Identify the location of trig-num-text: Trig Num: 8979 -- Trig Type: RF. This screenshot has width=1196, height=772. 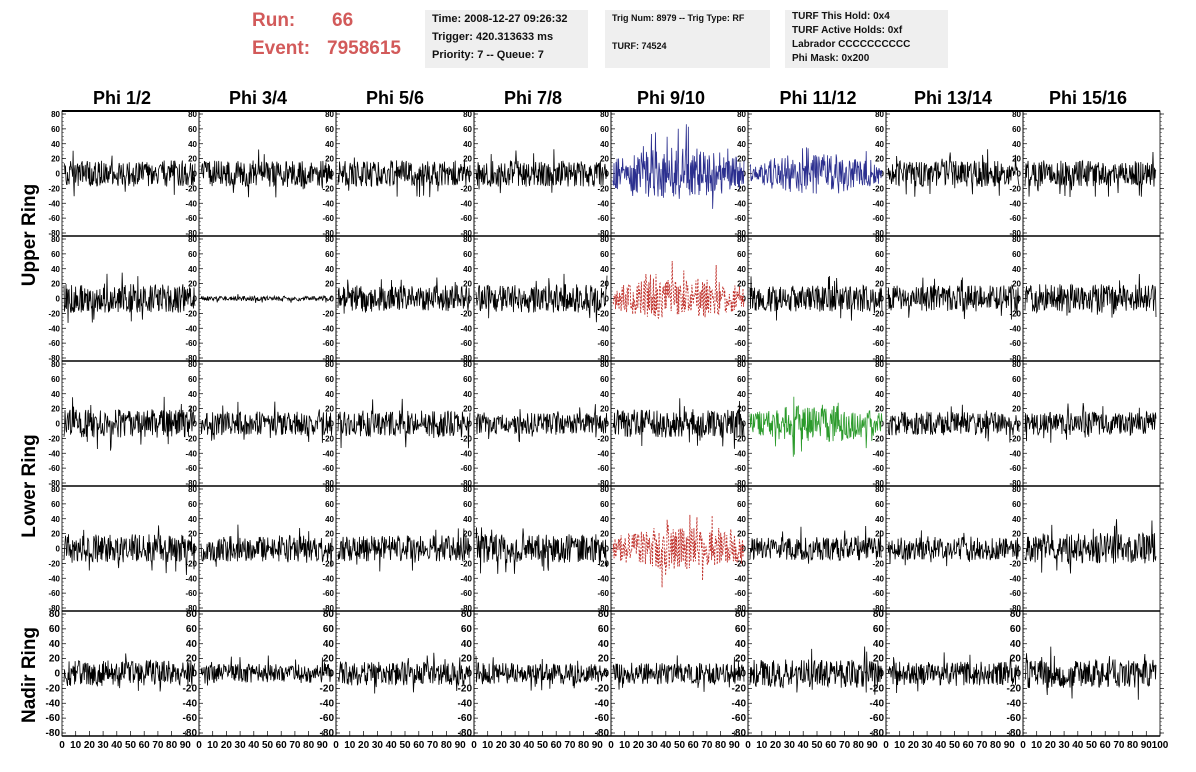
(678, 18).